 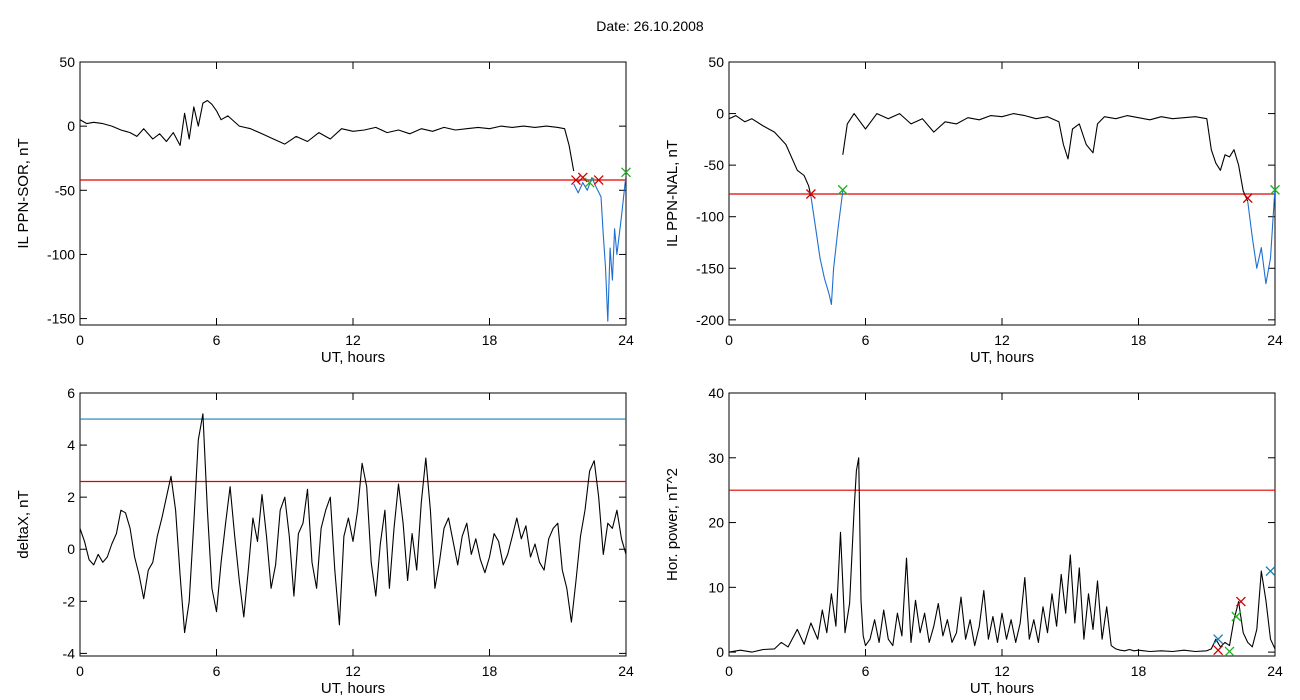 I want to click on y-axis-label: IL PPN-NAL, nT, so click(x=672, y=193).